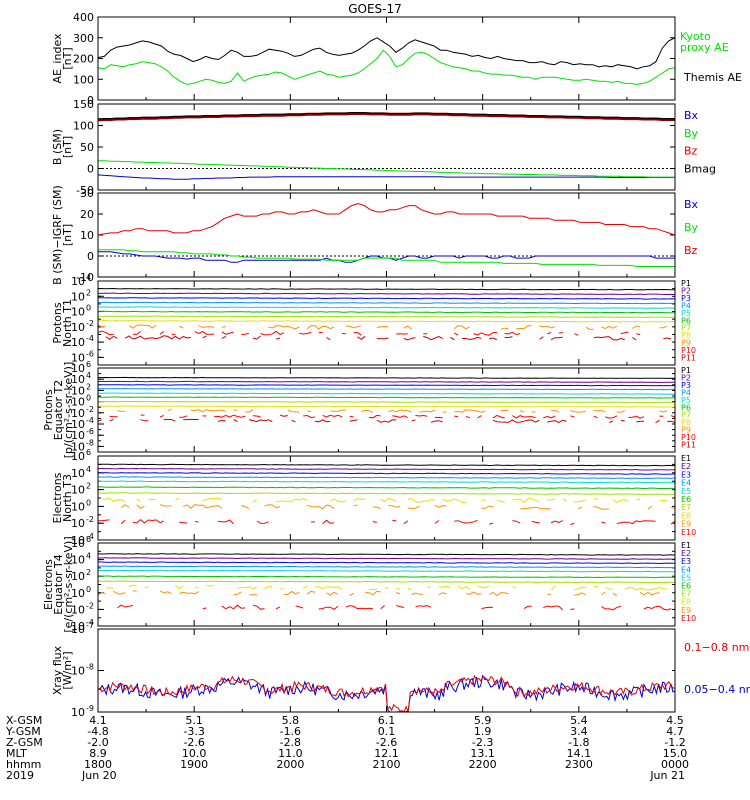  What do you see at coordinates (194, 753) in the screenshot?
I see `x-axis-value: 10.0` at bounding box center [194, 753].